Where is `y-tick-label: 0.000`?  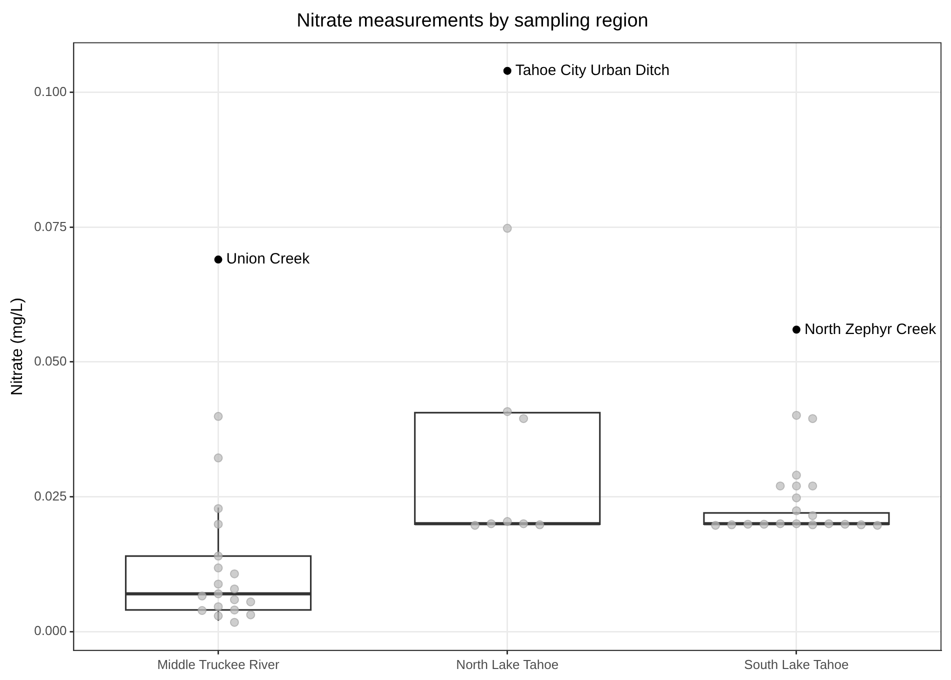 y-tick-label: 0.000 is located at coordinates (50, 630).